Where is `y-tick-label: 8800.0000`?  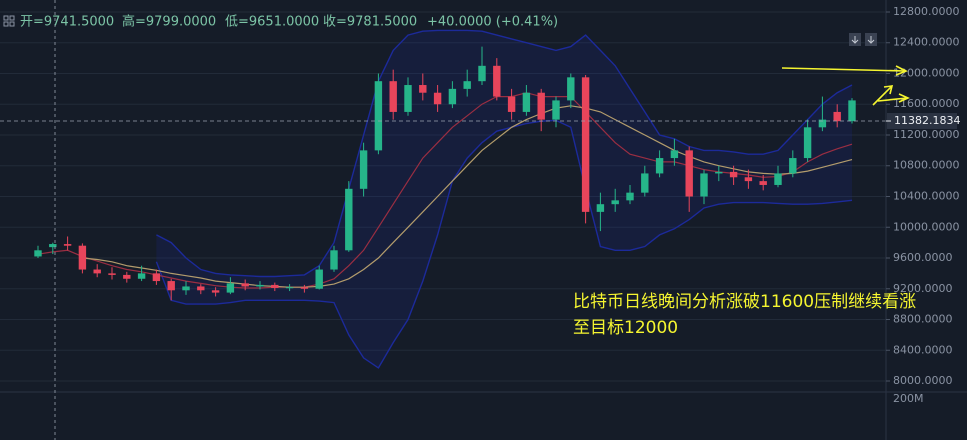 y-tick-label: 8800.0000 is located at coordinates (923, 319).